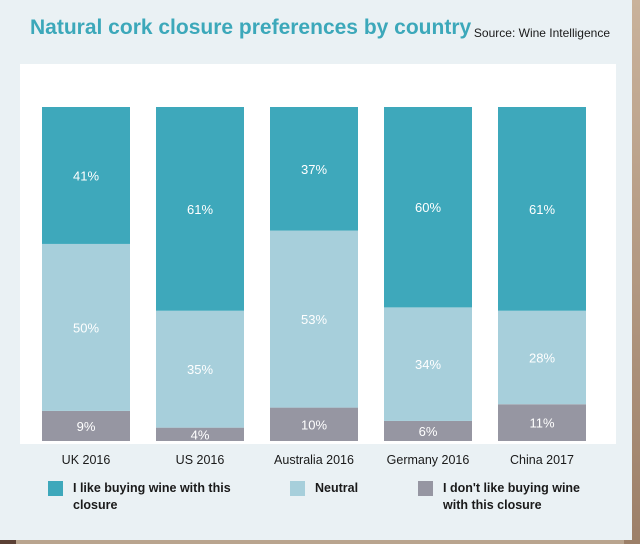 This screenshot has height=544, width=640. What do you see at coordinates (337, 488) in the screenshot?
I see `legend-label-neutral: Neutral` at bounding box center [337, 488].